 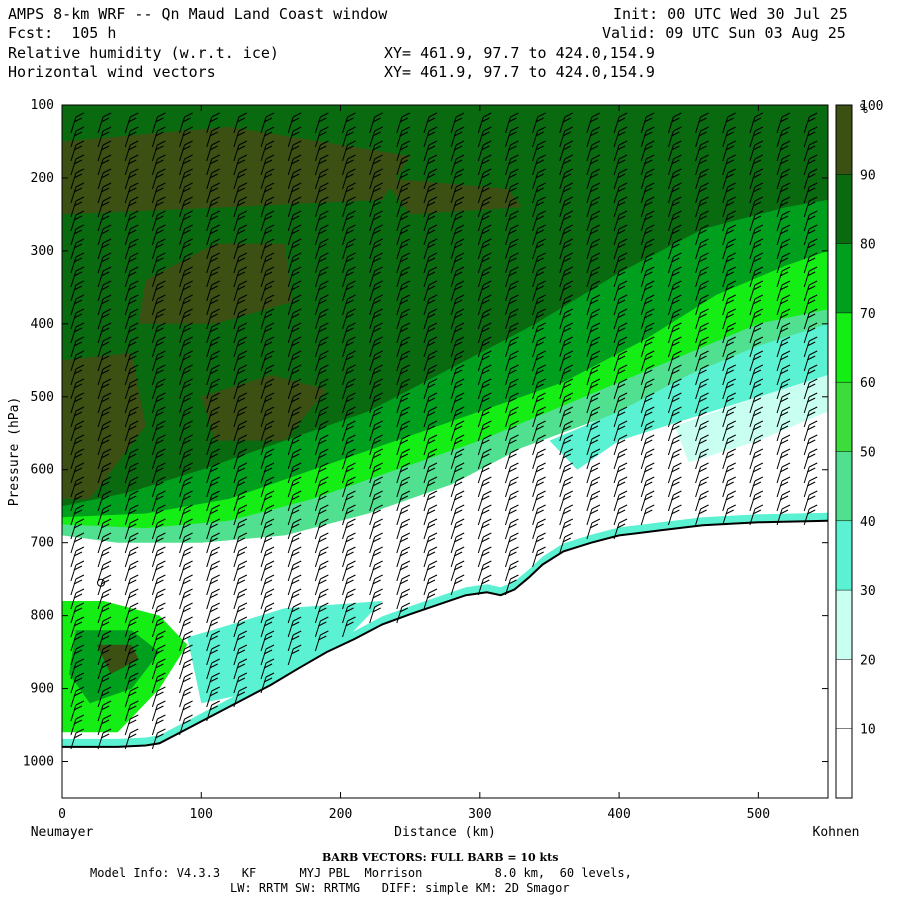 What do you see at coordinates (14, 452) in the screenshot?
I see `y-axis-label: Pressure (hPa)` at bounding box center [14, 452].